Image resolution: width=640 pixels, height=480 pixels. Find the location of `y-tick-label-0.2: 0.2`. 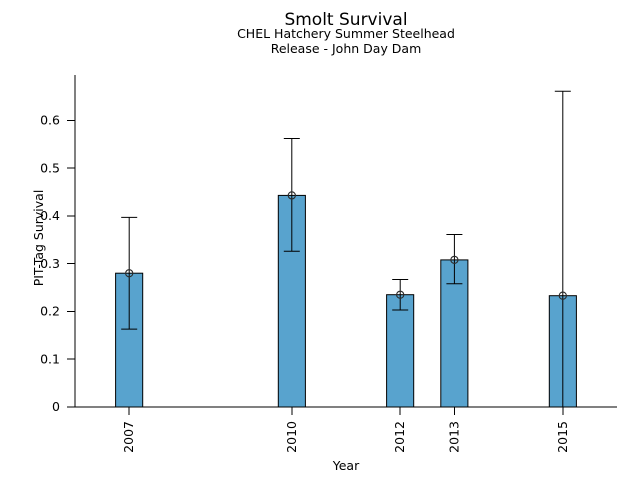

y-tick-label-0.2: 0.2 is located at coordinates (50, 311).